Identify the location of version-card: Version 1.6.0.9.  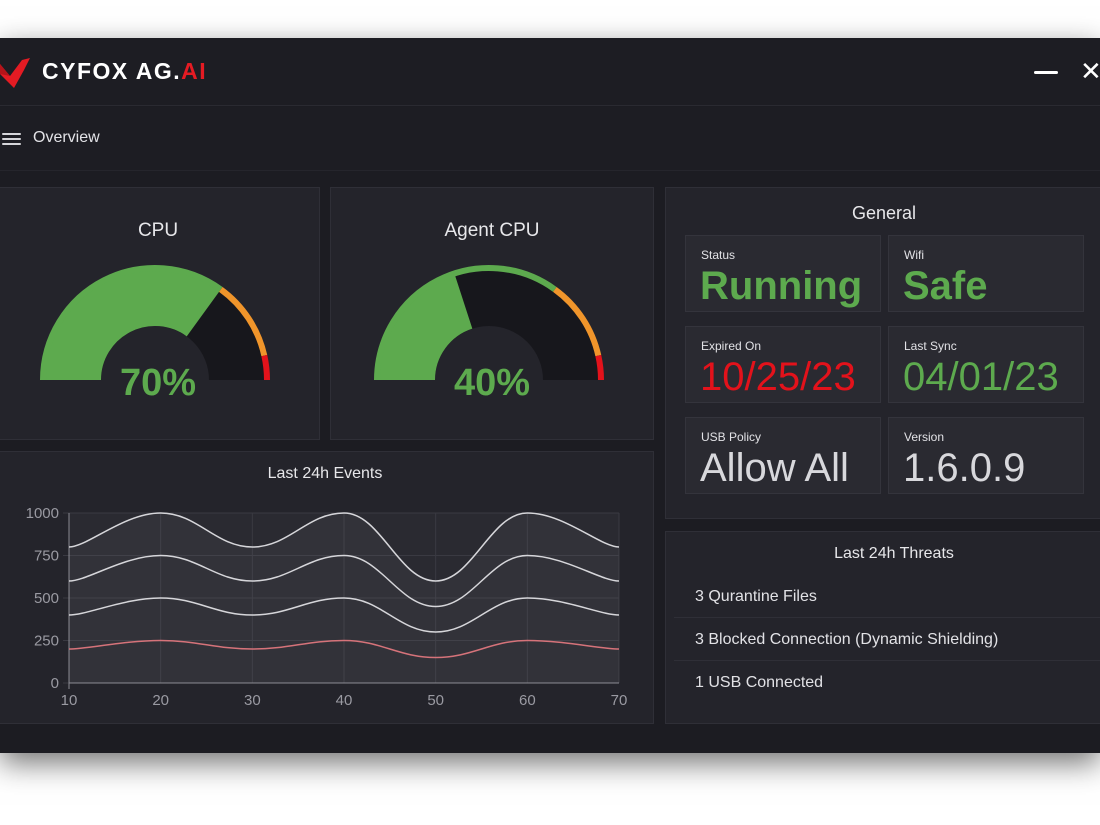
(986, 455).